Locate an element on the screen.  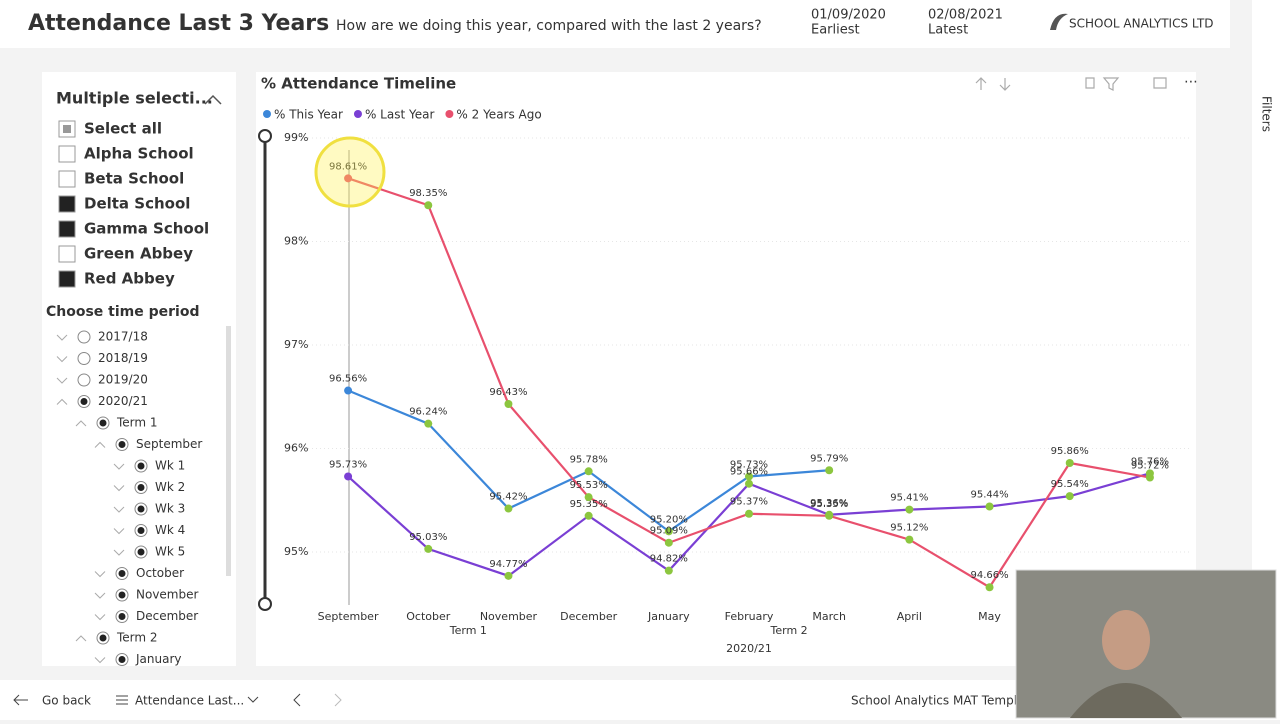
collapse-icon is located at coordinates (213, 99).